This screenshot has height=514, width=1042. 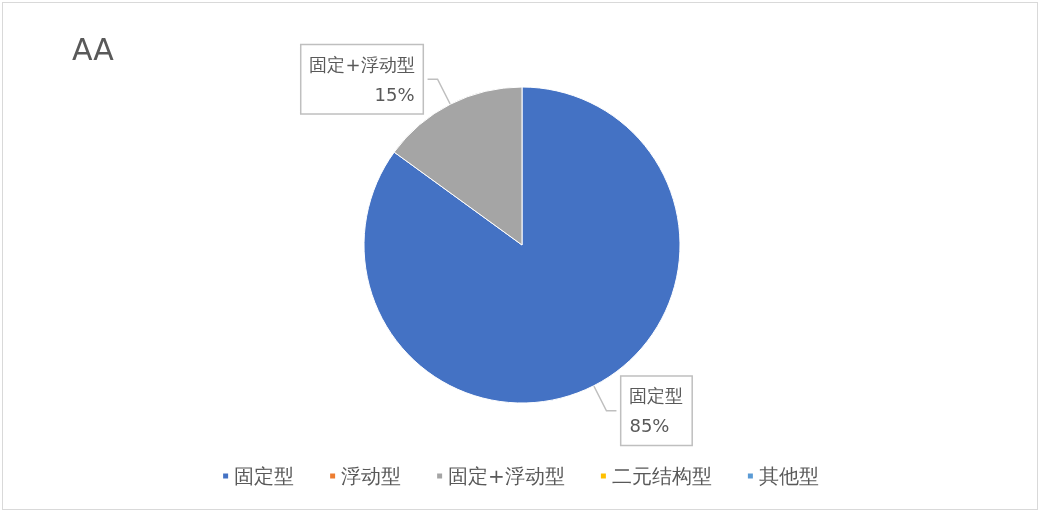 I want to click on legend-label: 二元结构型, so click(x=661, y=476).